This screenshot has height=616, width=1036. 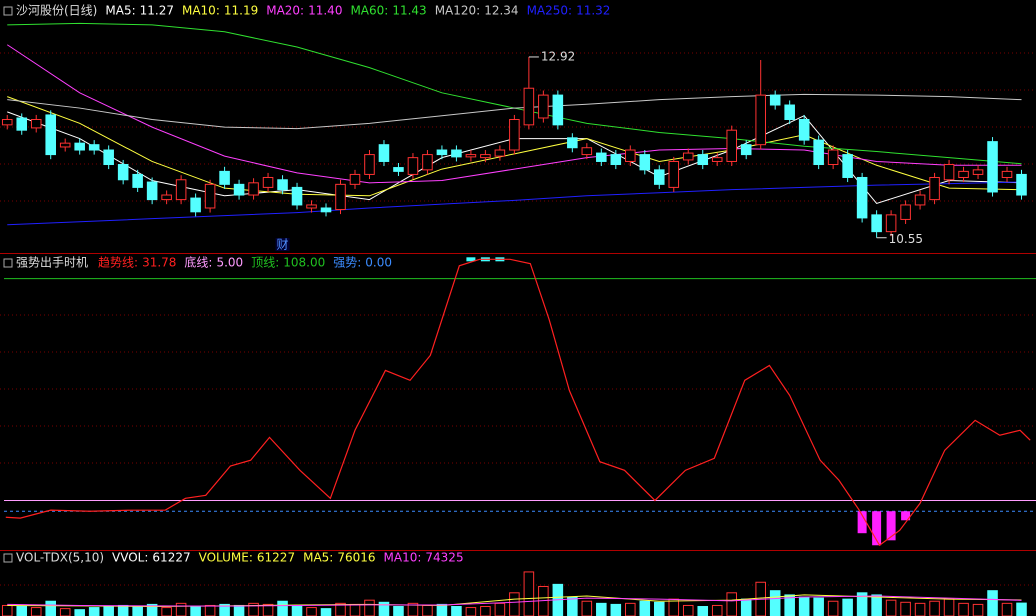 What do you see at coordinates (265, 263) in the screenshot?
I see `header-text: 顶线:` at bounding box center [265, 263].